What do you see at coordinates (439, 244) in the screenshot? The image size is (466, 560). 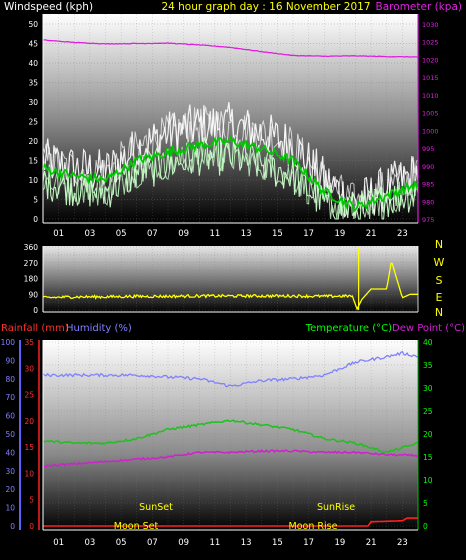 I see `dir-letter-n-top: N` at bounding box center [439, 244].